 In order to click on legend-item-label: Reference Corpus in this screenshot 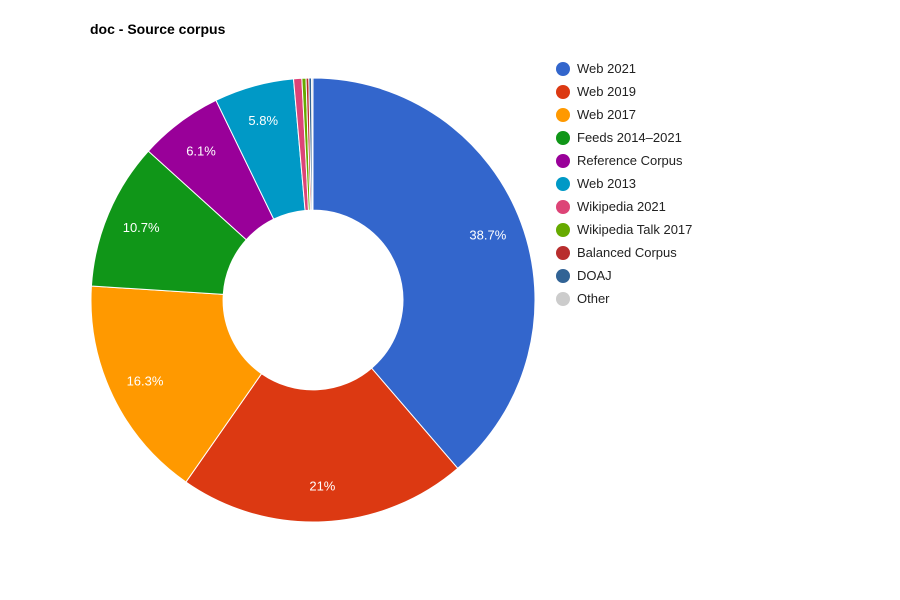, I will do `click(630, 160)`.